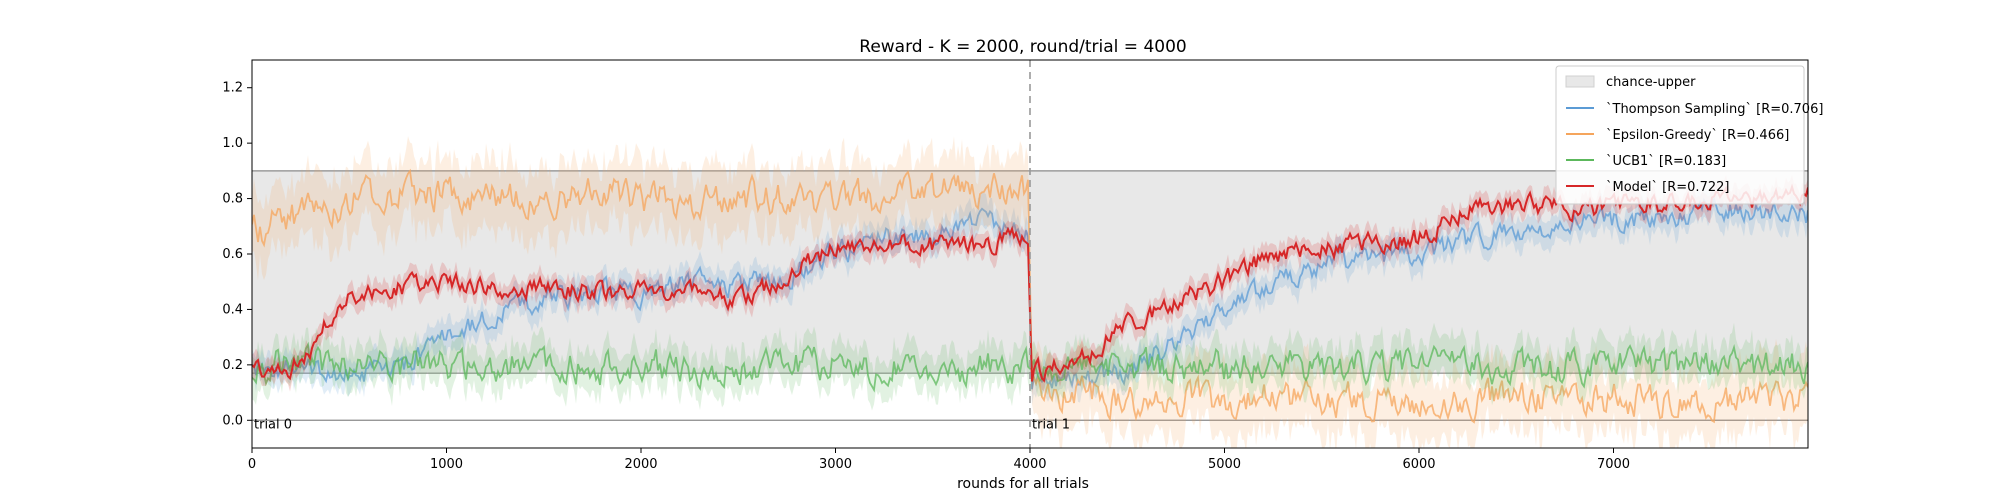  Describe the element at coordinates (232, 88) in the screenshot. I see `y-tick-label: 1.2` at that location.